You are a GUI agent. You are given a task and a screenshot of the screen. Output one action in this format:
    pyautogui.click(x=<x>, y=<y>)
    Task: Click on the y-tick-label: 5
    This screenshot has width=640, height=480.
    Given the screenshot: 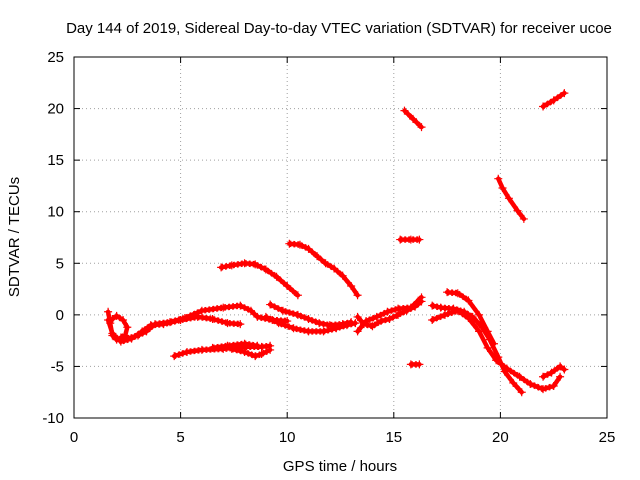 What is the action you would take?
    pyautogui.click(x=60, y=263)
    